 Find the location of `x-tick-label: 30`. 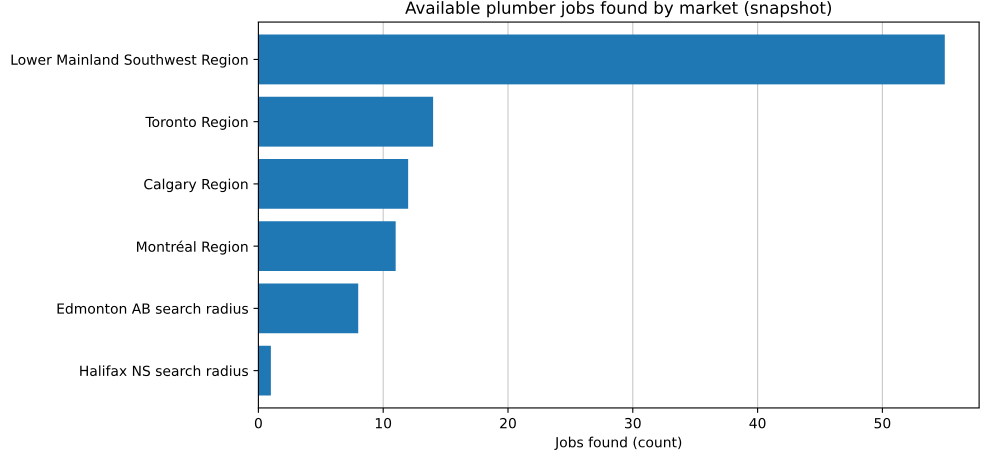

x-tick-label: 30 is located at coordinates (633, 423).